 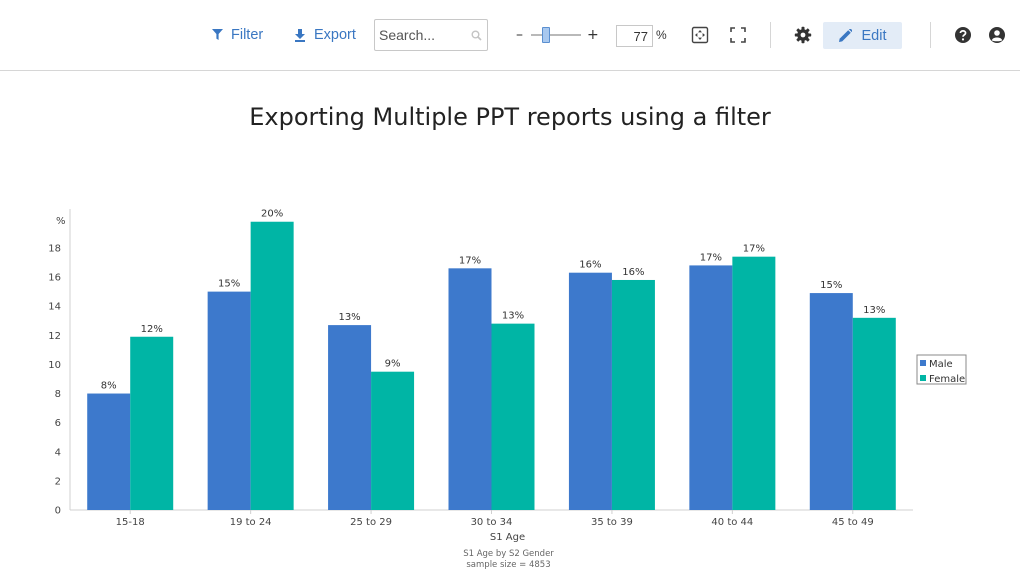 I want to click on fullscreen-icon, so click(x=738, y=35).